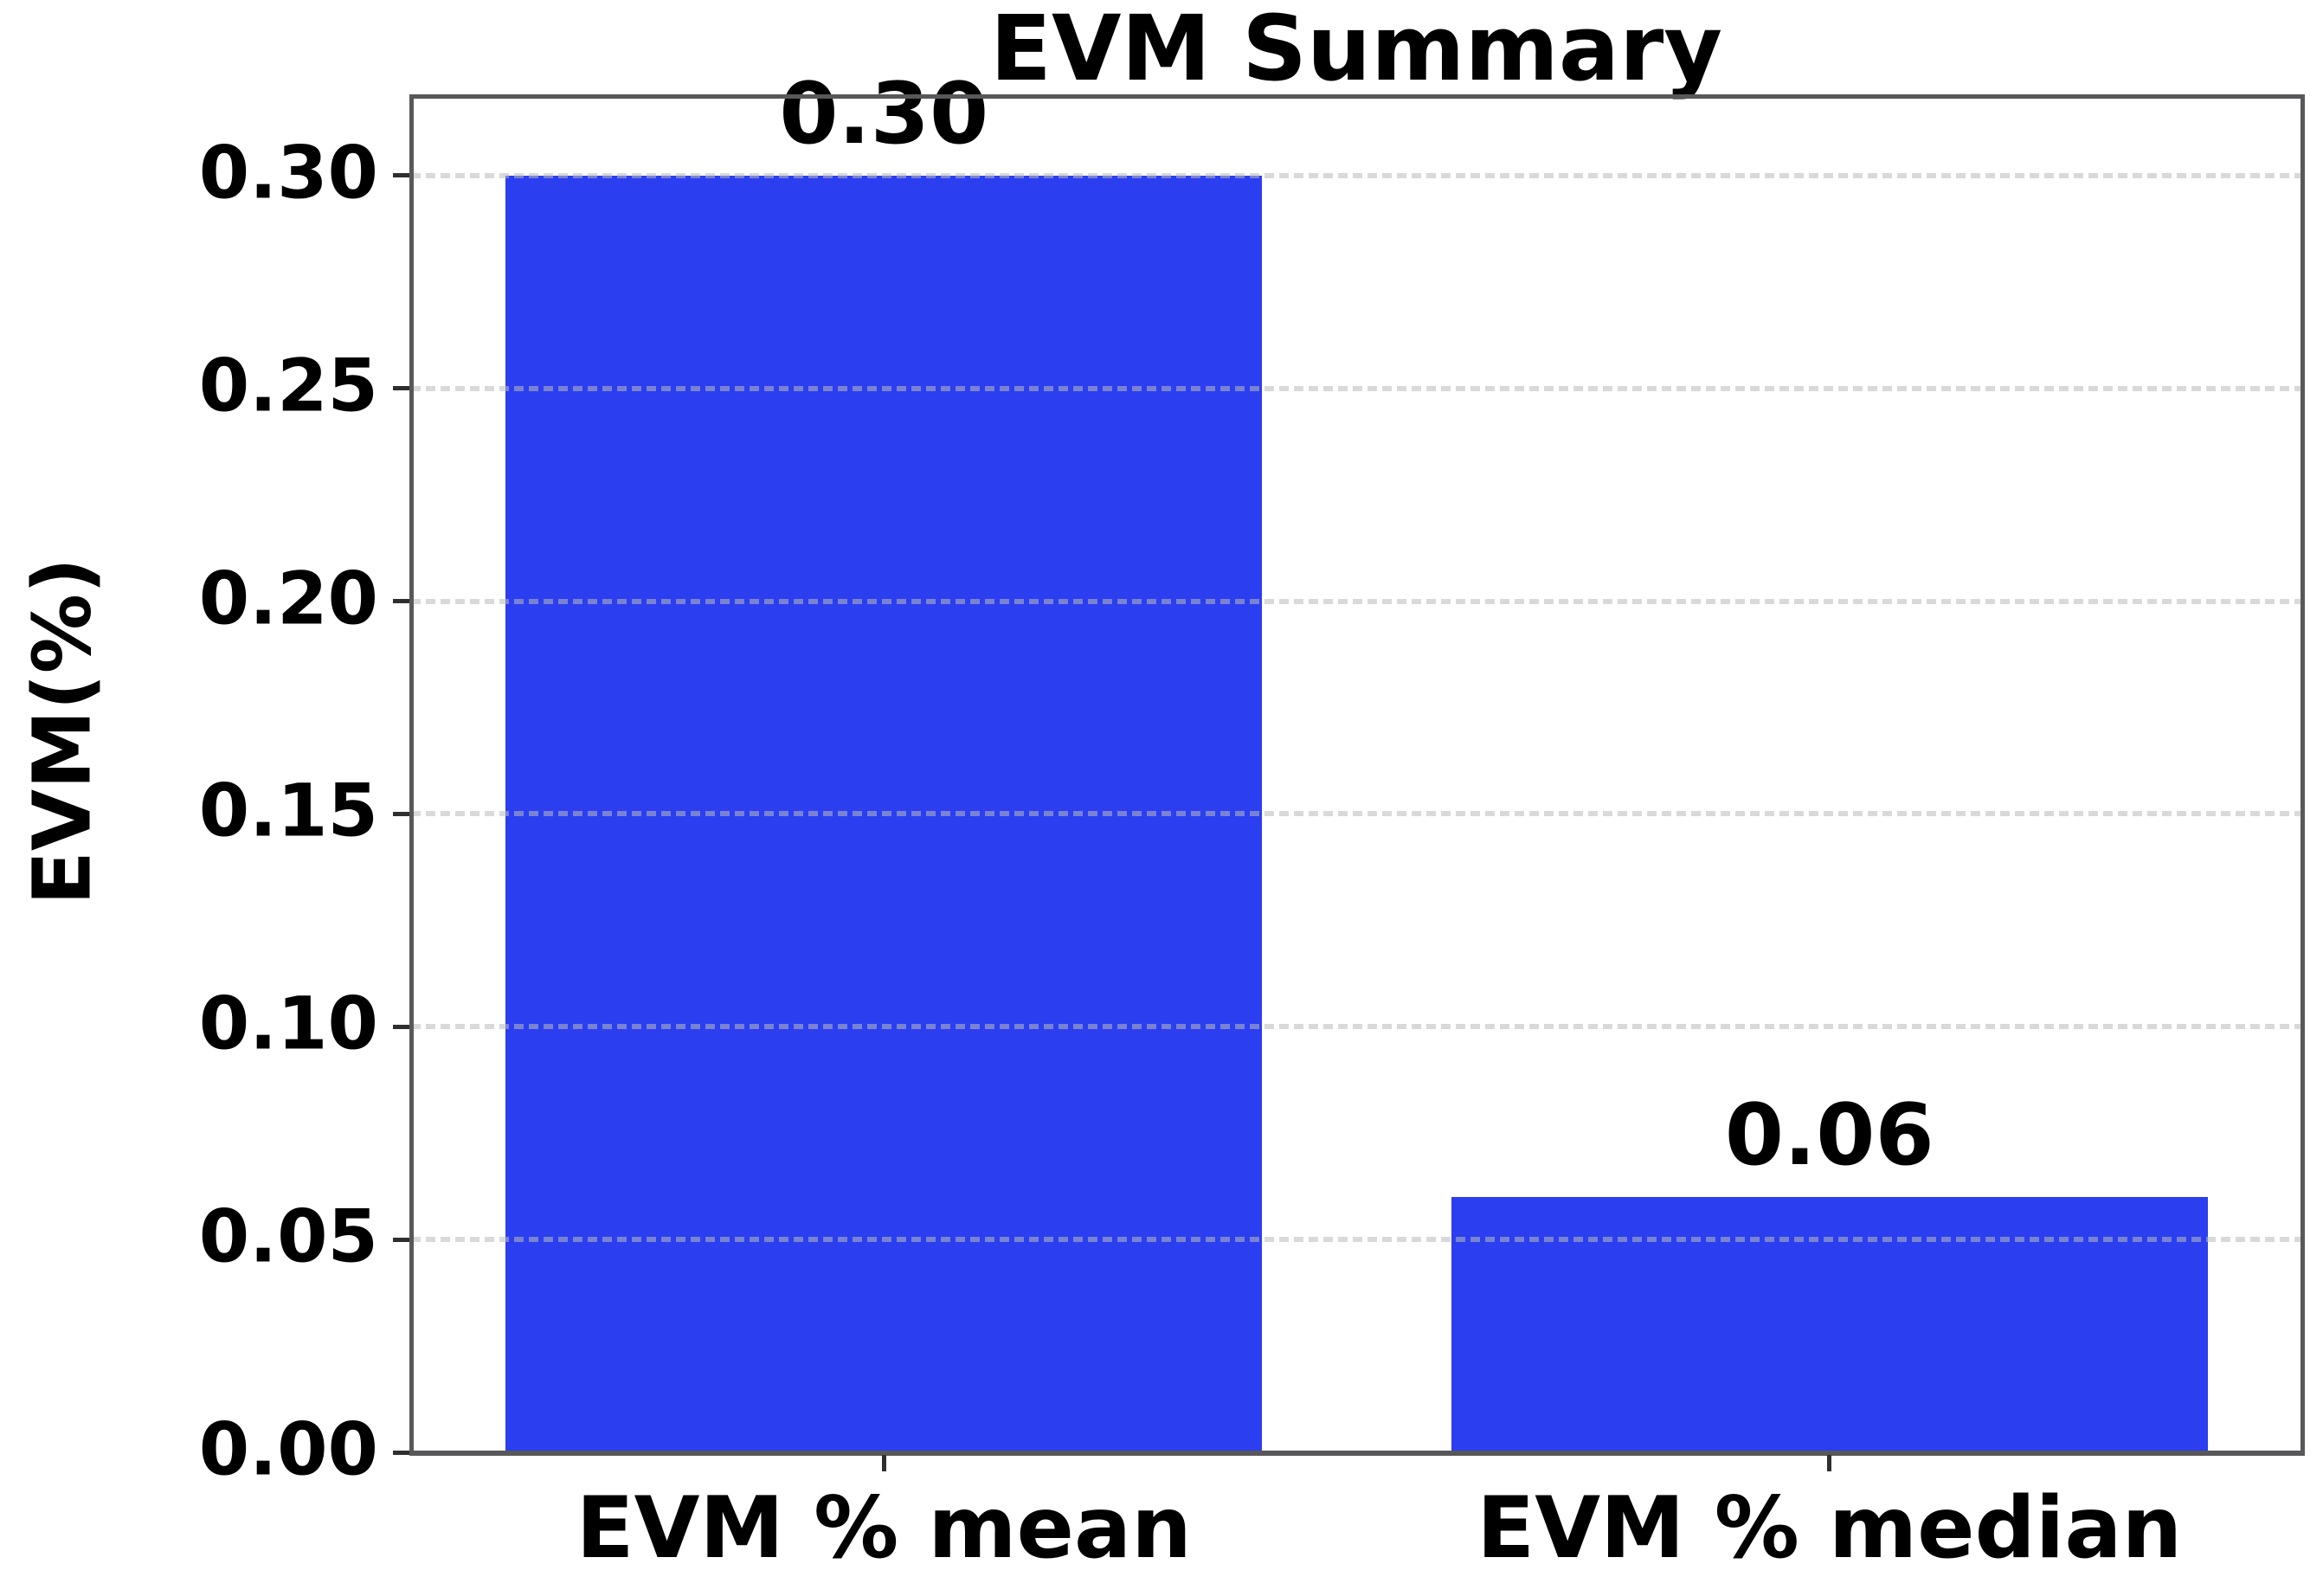 The image size is (2323, 1596). What do you see at coordinates (288, 599) in the screenshot?
I see `y-tick-label: 0.20` at bounding box center [288, 599].